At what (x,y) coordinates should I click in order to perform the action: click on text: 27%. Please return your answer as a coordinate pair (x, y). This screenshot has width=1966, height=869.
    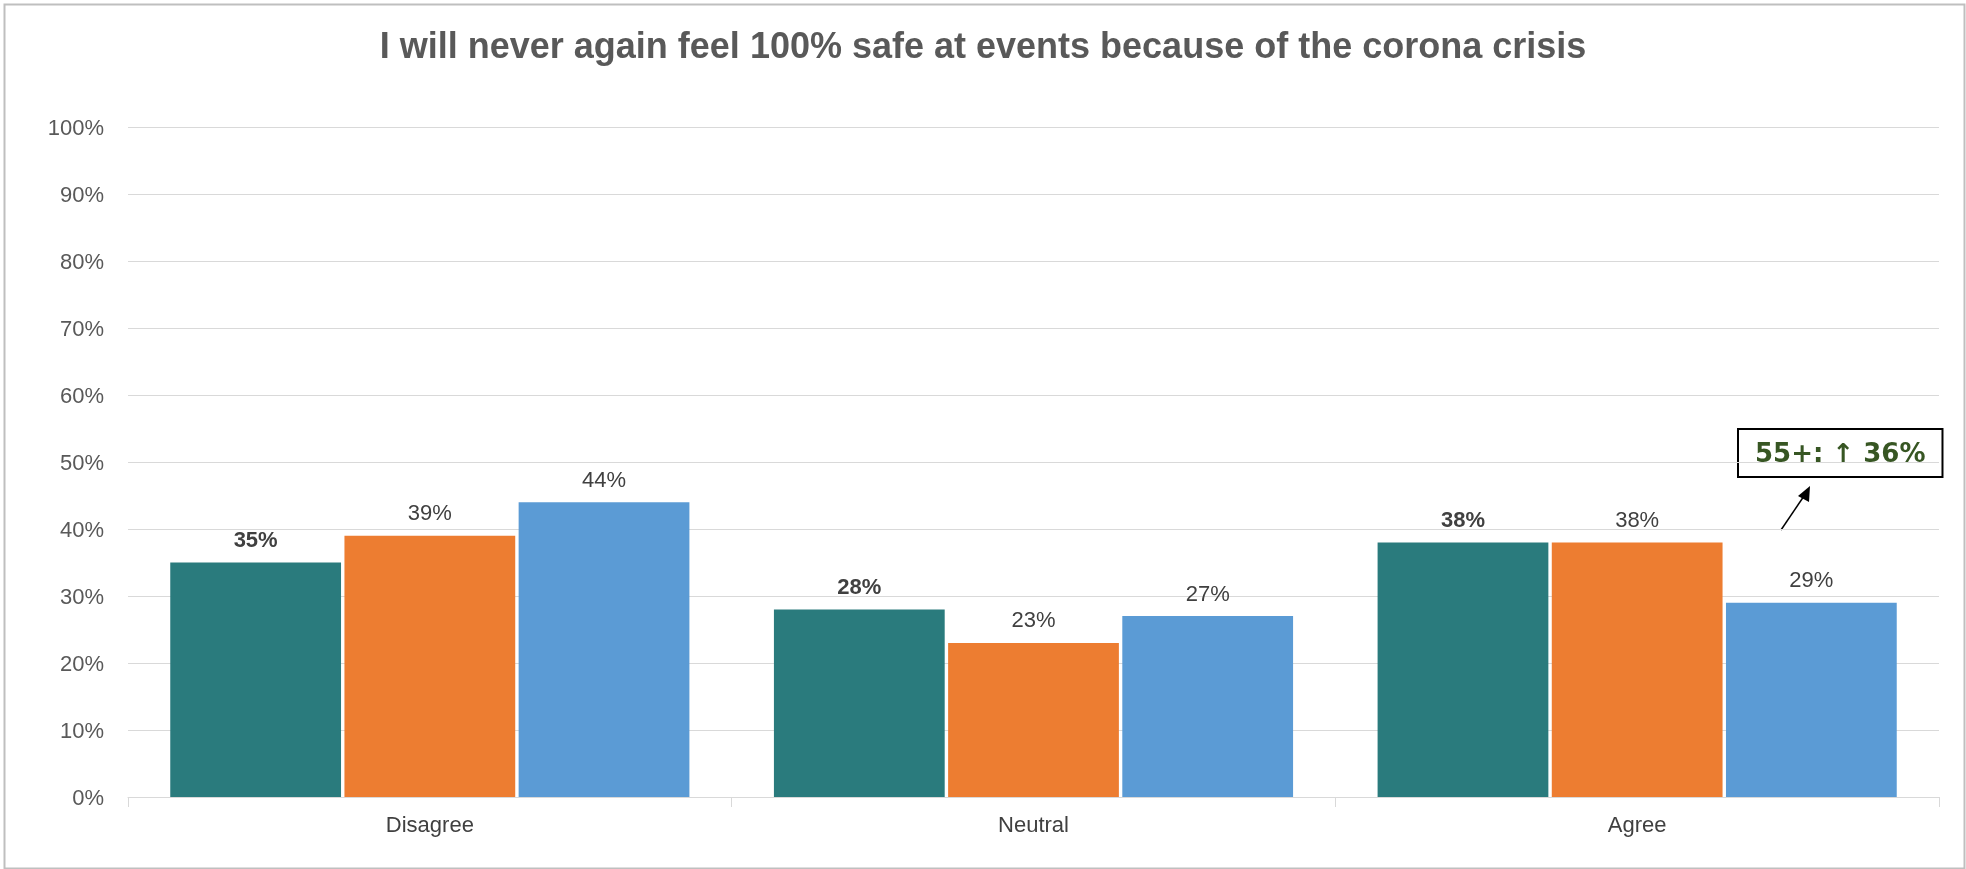
    Looking at the image, I should click on (1207, 593).